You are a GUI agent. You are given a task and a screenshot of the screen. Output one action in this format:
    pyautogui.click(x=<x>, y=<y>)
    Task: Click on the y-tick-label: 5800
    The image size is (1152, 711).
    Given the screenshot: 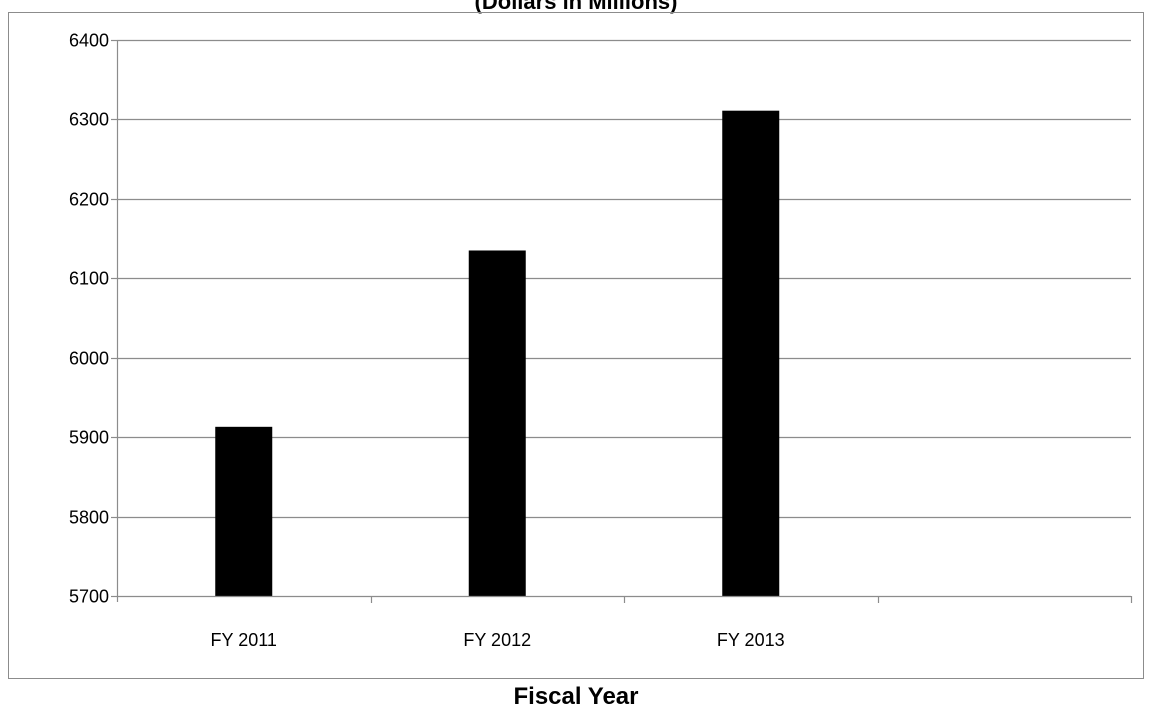 What is the action you would take?
    pyautogui.click(x=89, y=518)
    